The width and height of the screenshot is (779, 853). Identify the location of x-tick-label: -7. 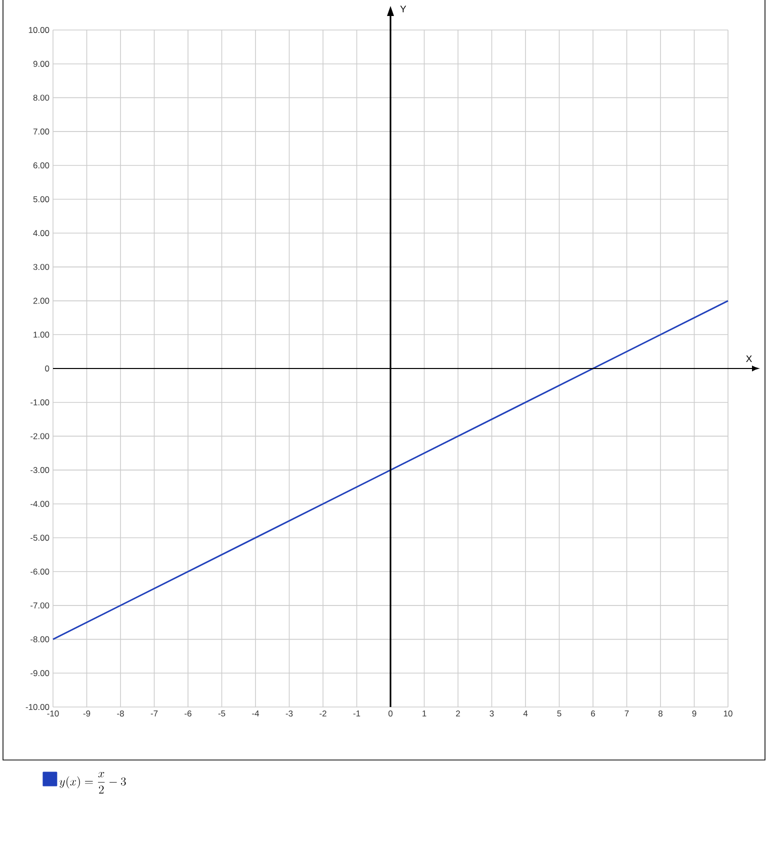
(154, 713).